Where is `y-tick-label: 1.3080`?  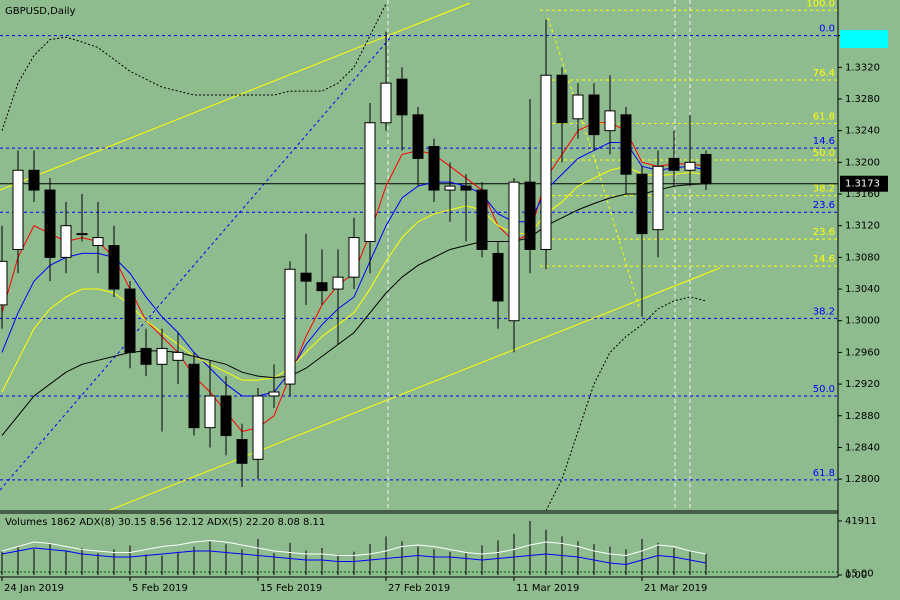
y-tick-label: 1.3080 is located at coordinates (862, 257).